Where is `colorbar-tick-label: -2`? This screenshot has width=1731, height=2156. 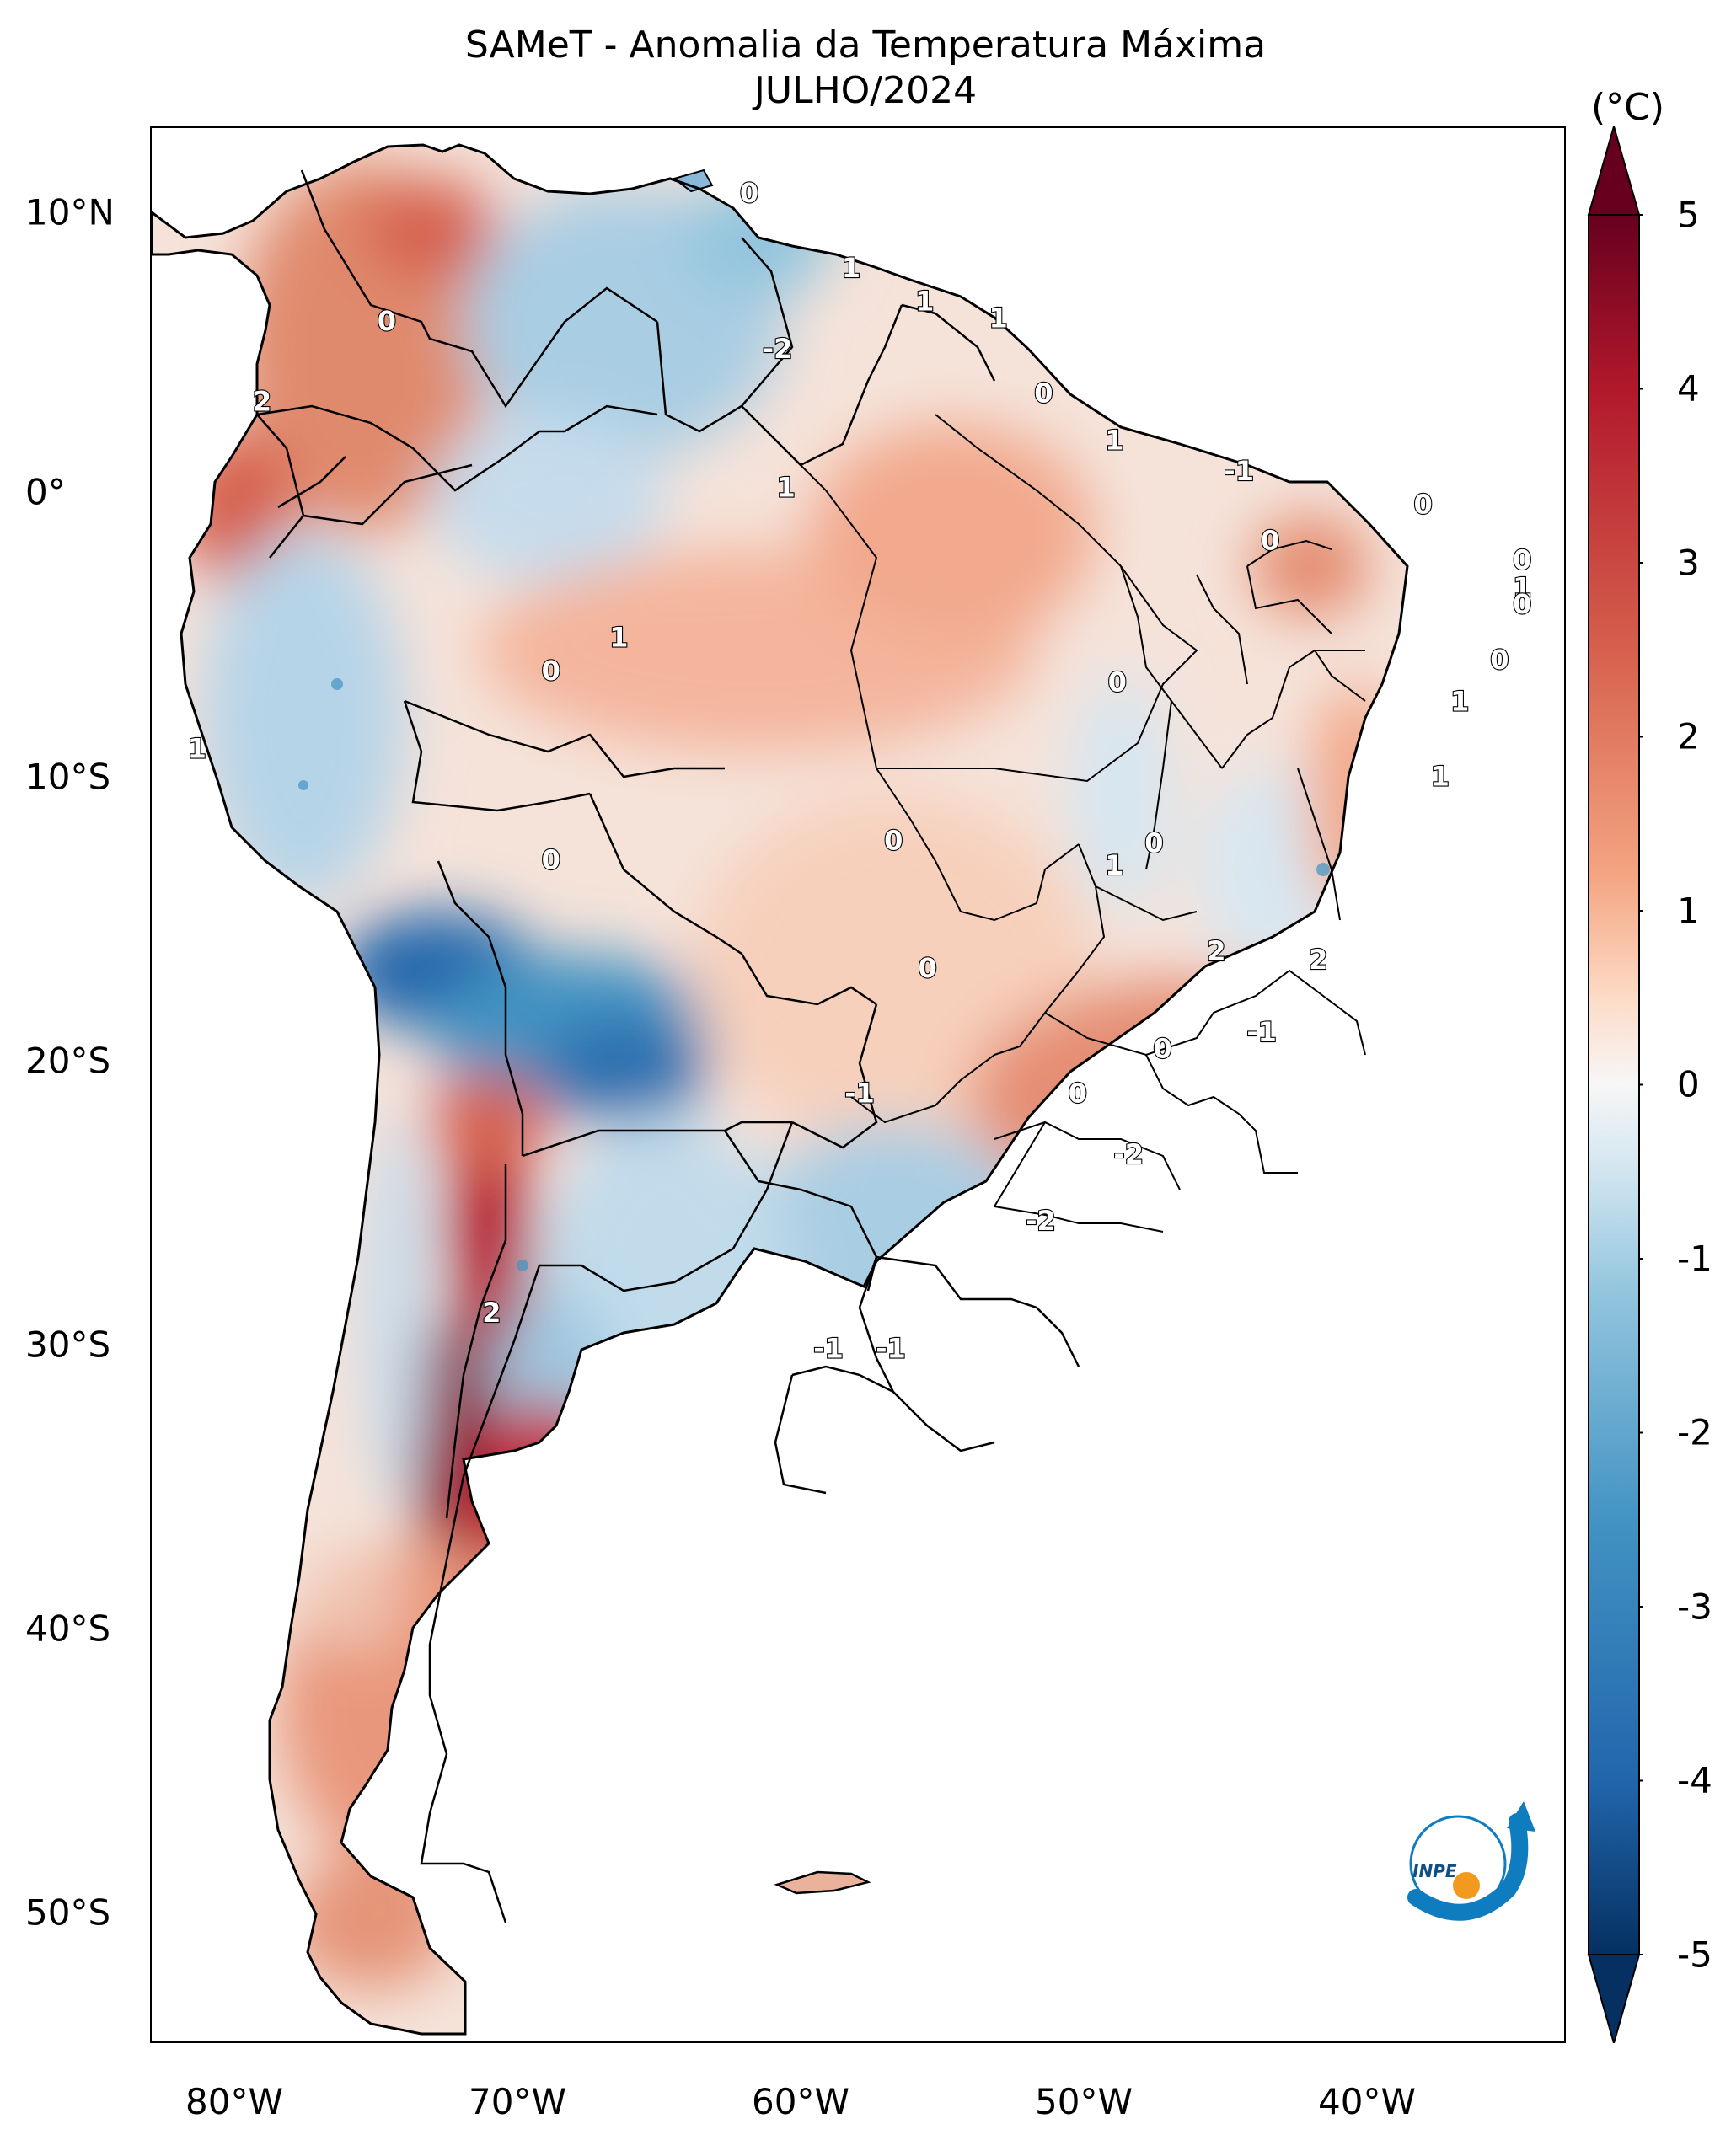
colorbar-tick-label: -2 is located at coordinates (1694, 1432).